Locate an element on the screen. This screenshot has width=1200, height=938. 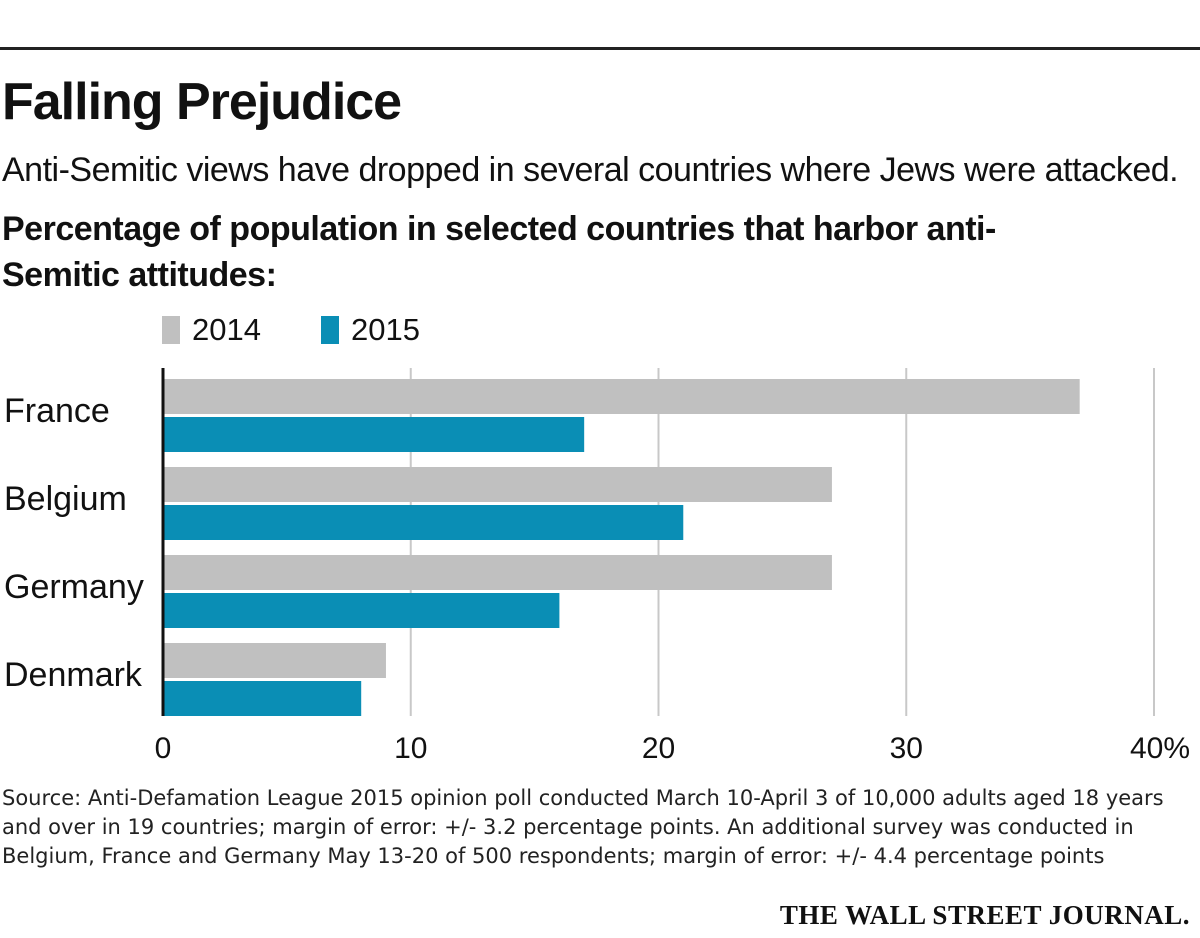
legend-label-2015: 2015 is located at coordinates (385, 329).